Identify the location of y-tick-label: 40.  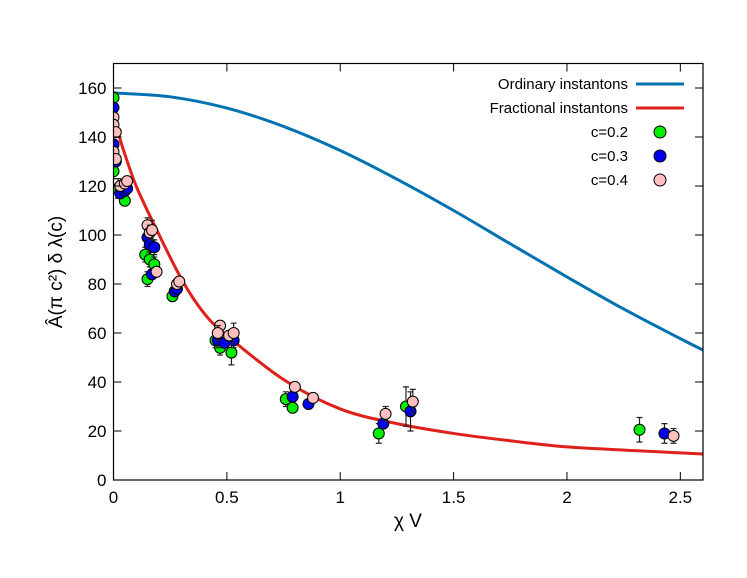
(97, 382).